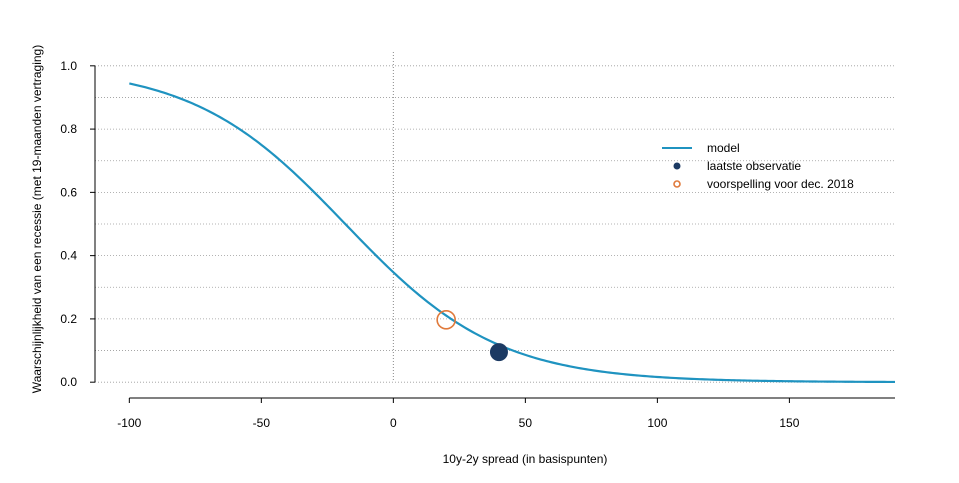 This screenshot has height=483, width=959. I want to click on x-tick-label: -100, so click(129, 423).